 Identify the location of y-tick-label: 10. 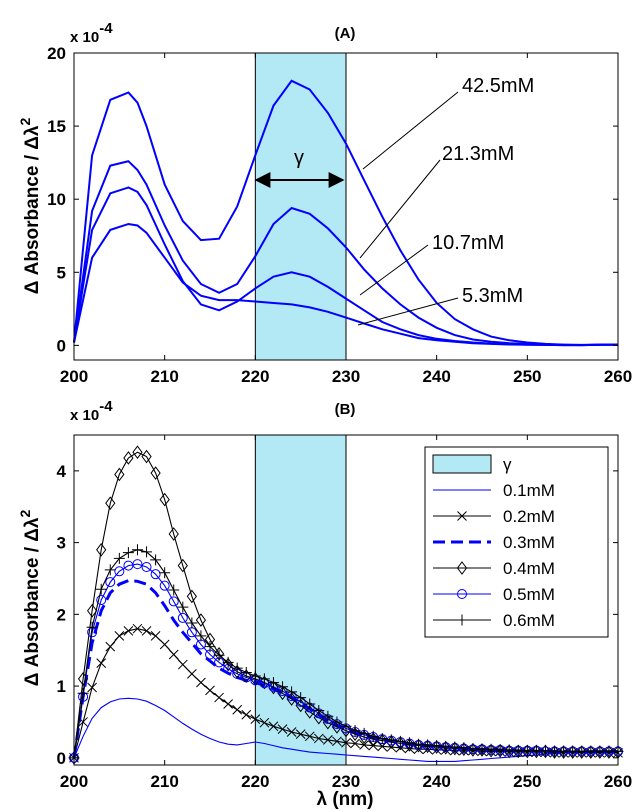
(56, 199).